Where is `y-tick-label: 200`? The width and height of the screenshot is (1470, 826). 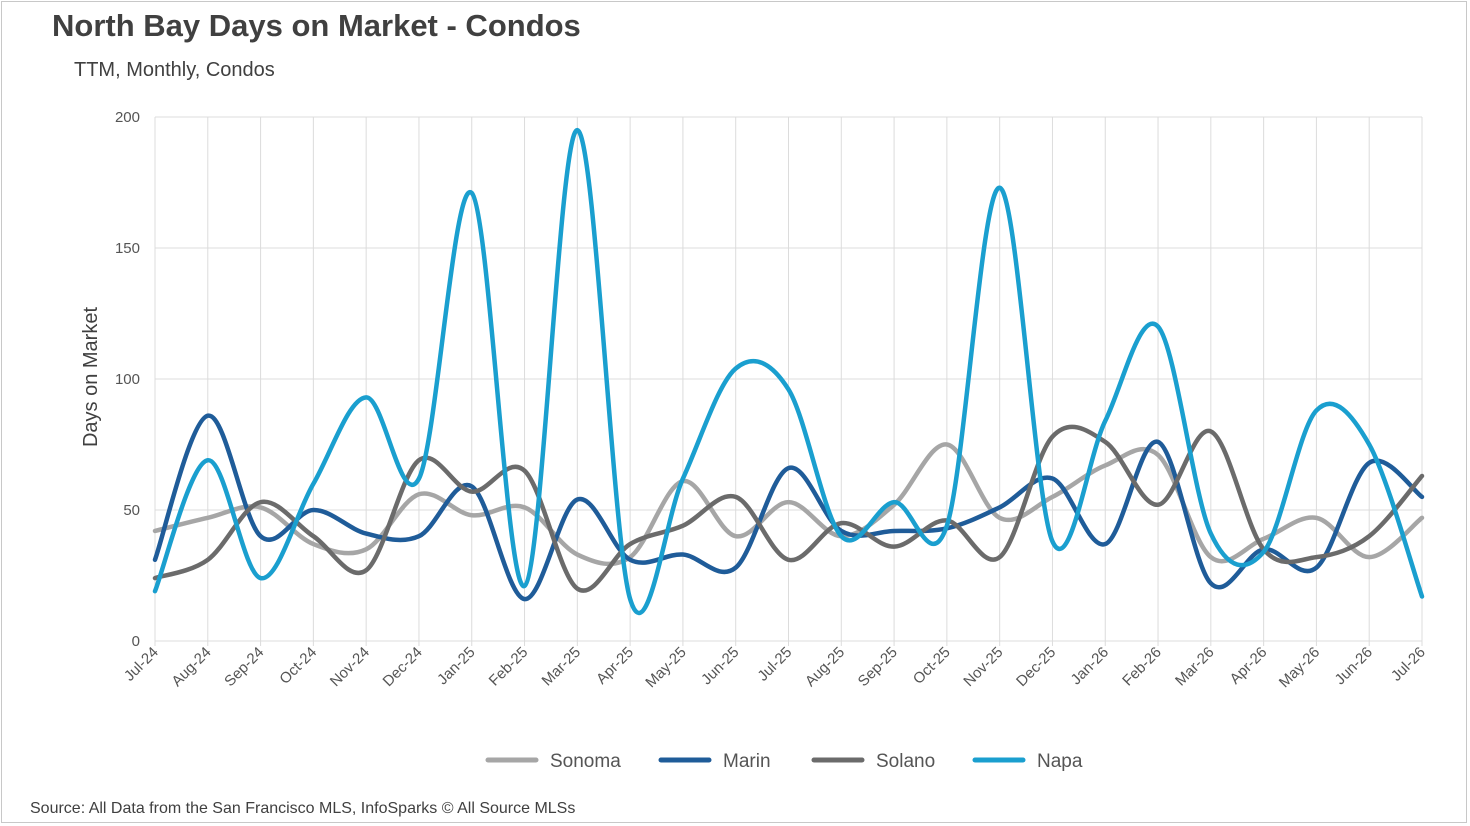 y-tick-label: 200 is located at coordinates (127, 117).